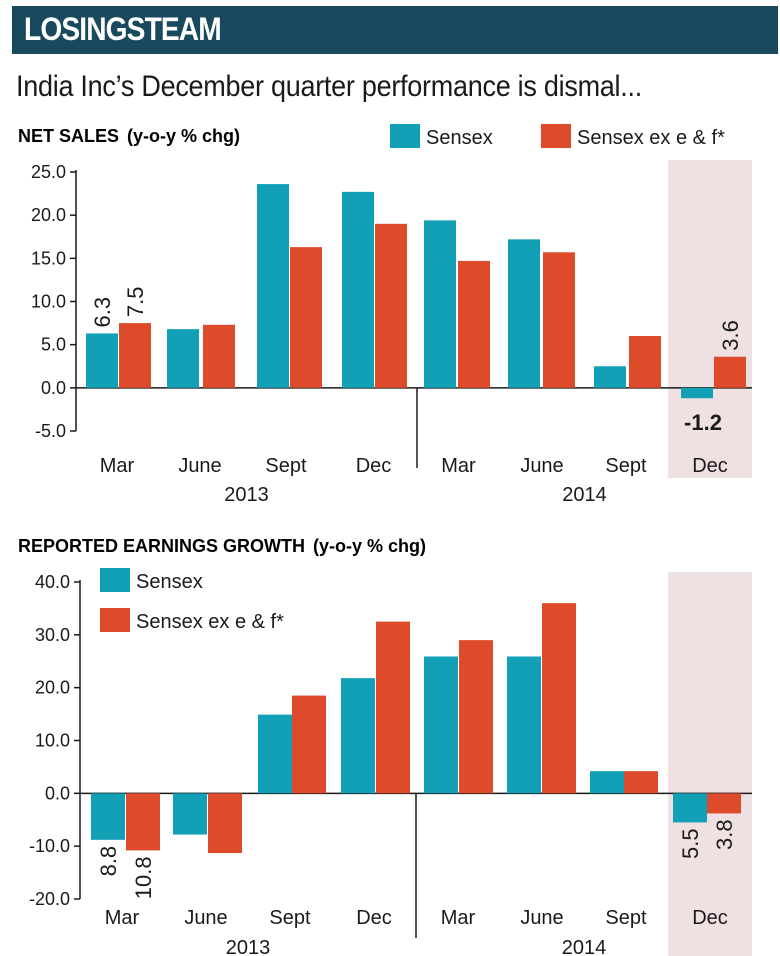 Image resolution: width=780 pixels, height=956 pixels. Describe the element at coordinates (135, 301) in the screenshot. I see `data-label: 7.5` at that location.